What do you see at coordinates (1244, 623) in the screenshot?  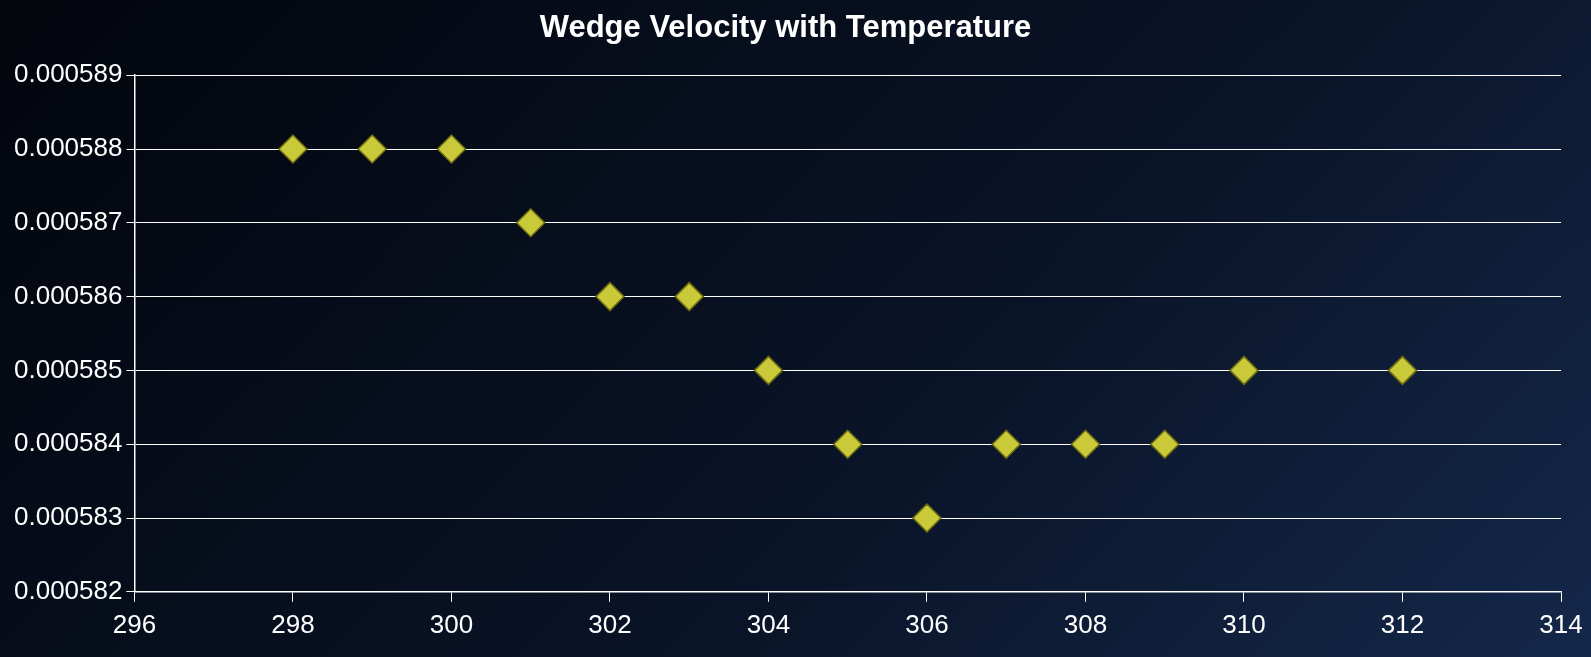 I see `x-tick-label: 310` at bounding box center [1244, 623].